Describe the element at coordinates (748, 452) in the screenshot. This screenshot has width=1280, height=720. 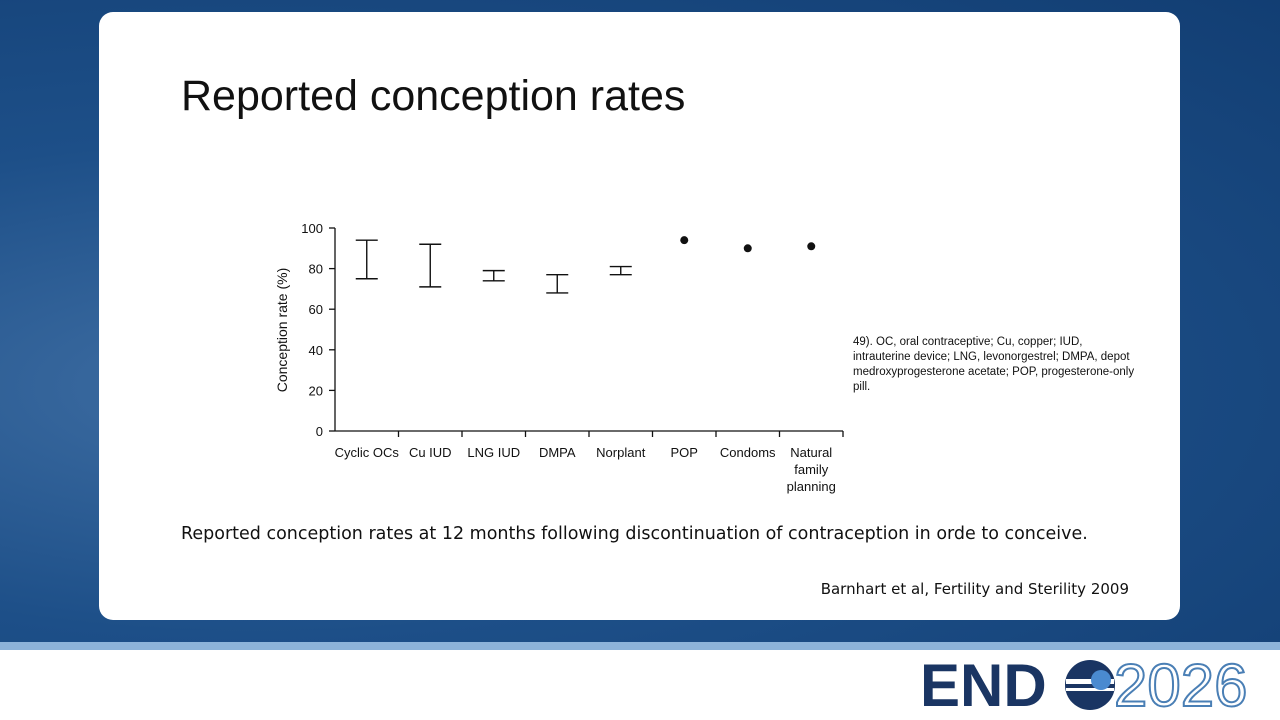
I see `x-tick-label: Condoms` at that location.